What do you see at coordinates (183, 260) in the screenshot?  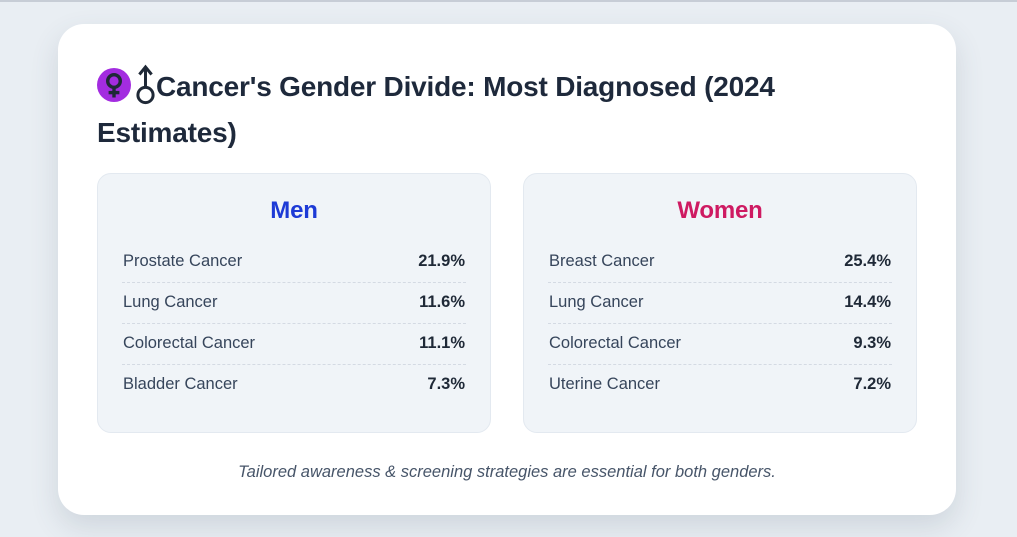 I see `cancer-label: Prostate Cancer` at bounding box center [183, 260].